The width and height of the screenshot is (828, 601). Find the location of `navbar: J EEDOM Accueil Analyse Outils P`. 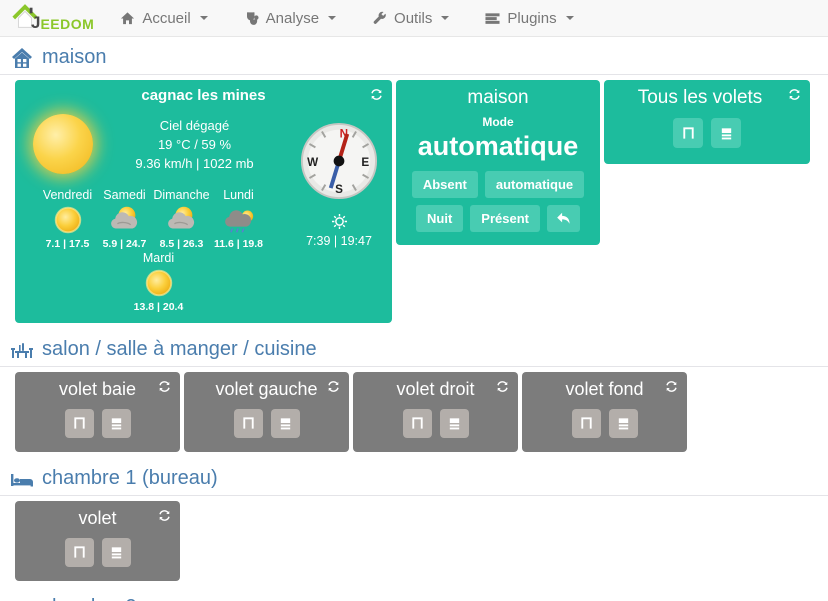

navbar: J EEDOM Accueil Analyse Outils P is located at coordinates (414, 18).